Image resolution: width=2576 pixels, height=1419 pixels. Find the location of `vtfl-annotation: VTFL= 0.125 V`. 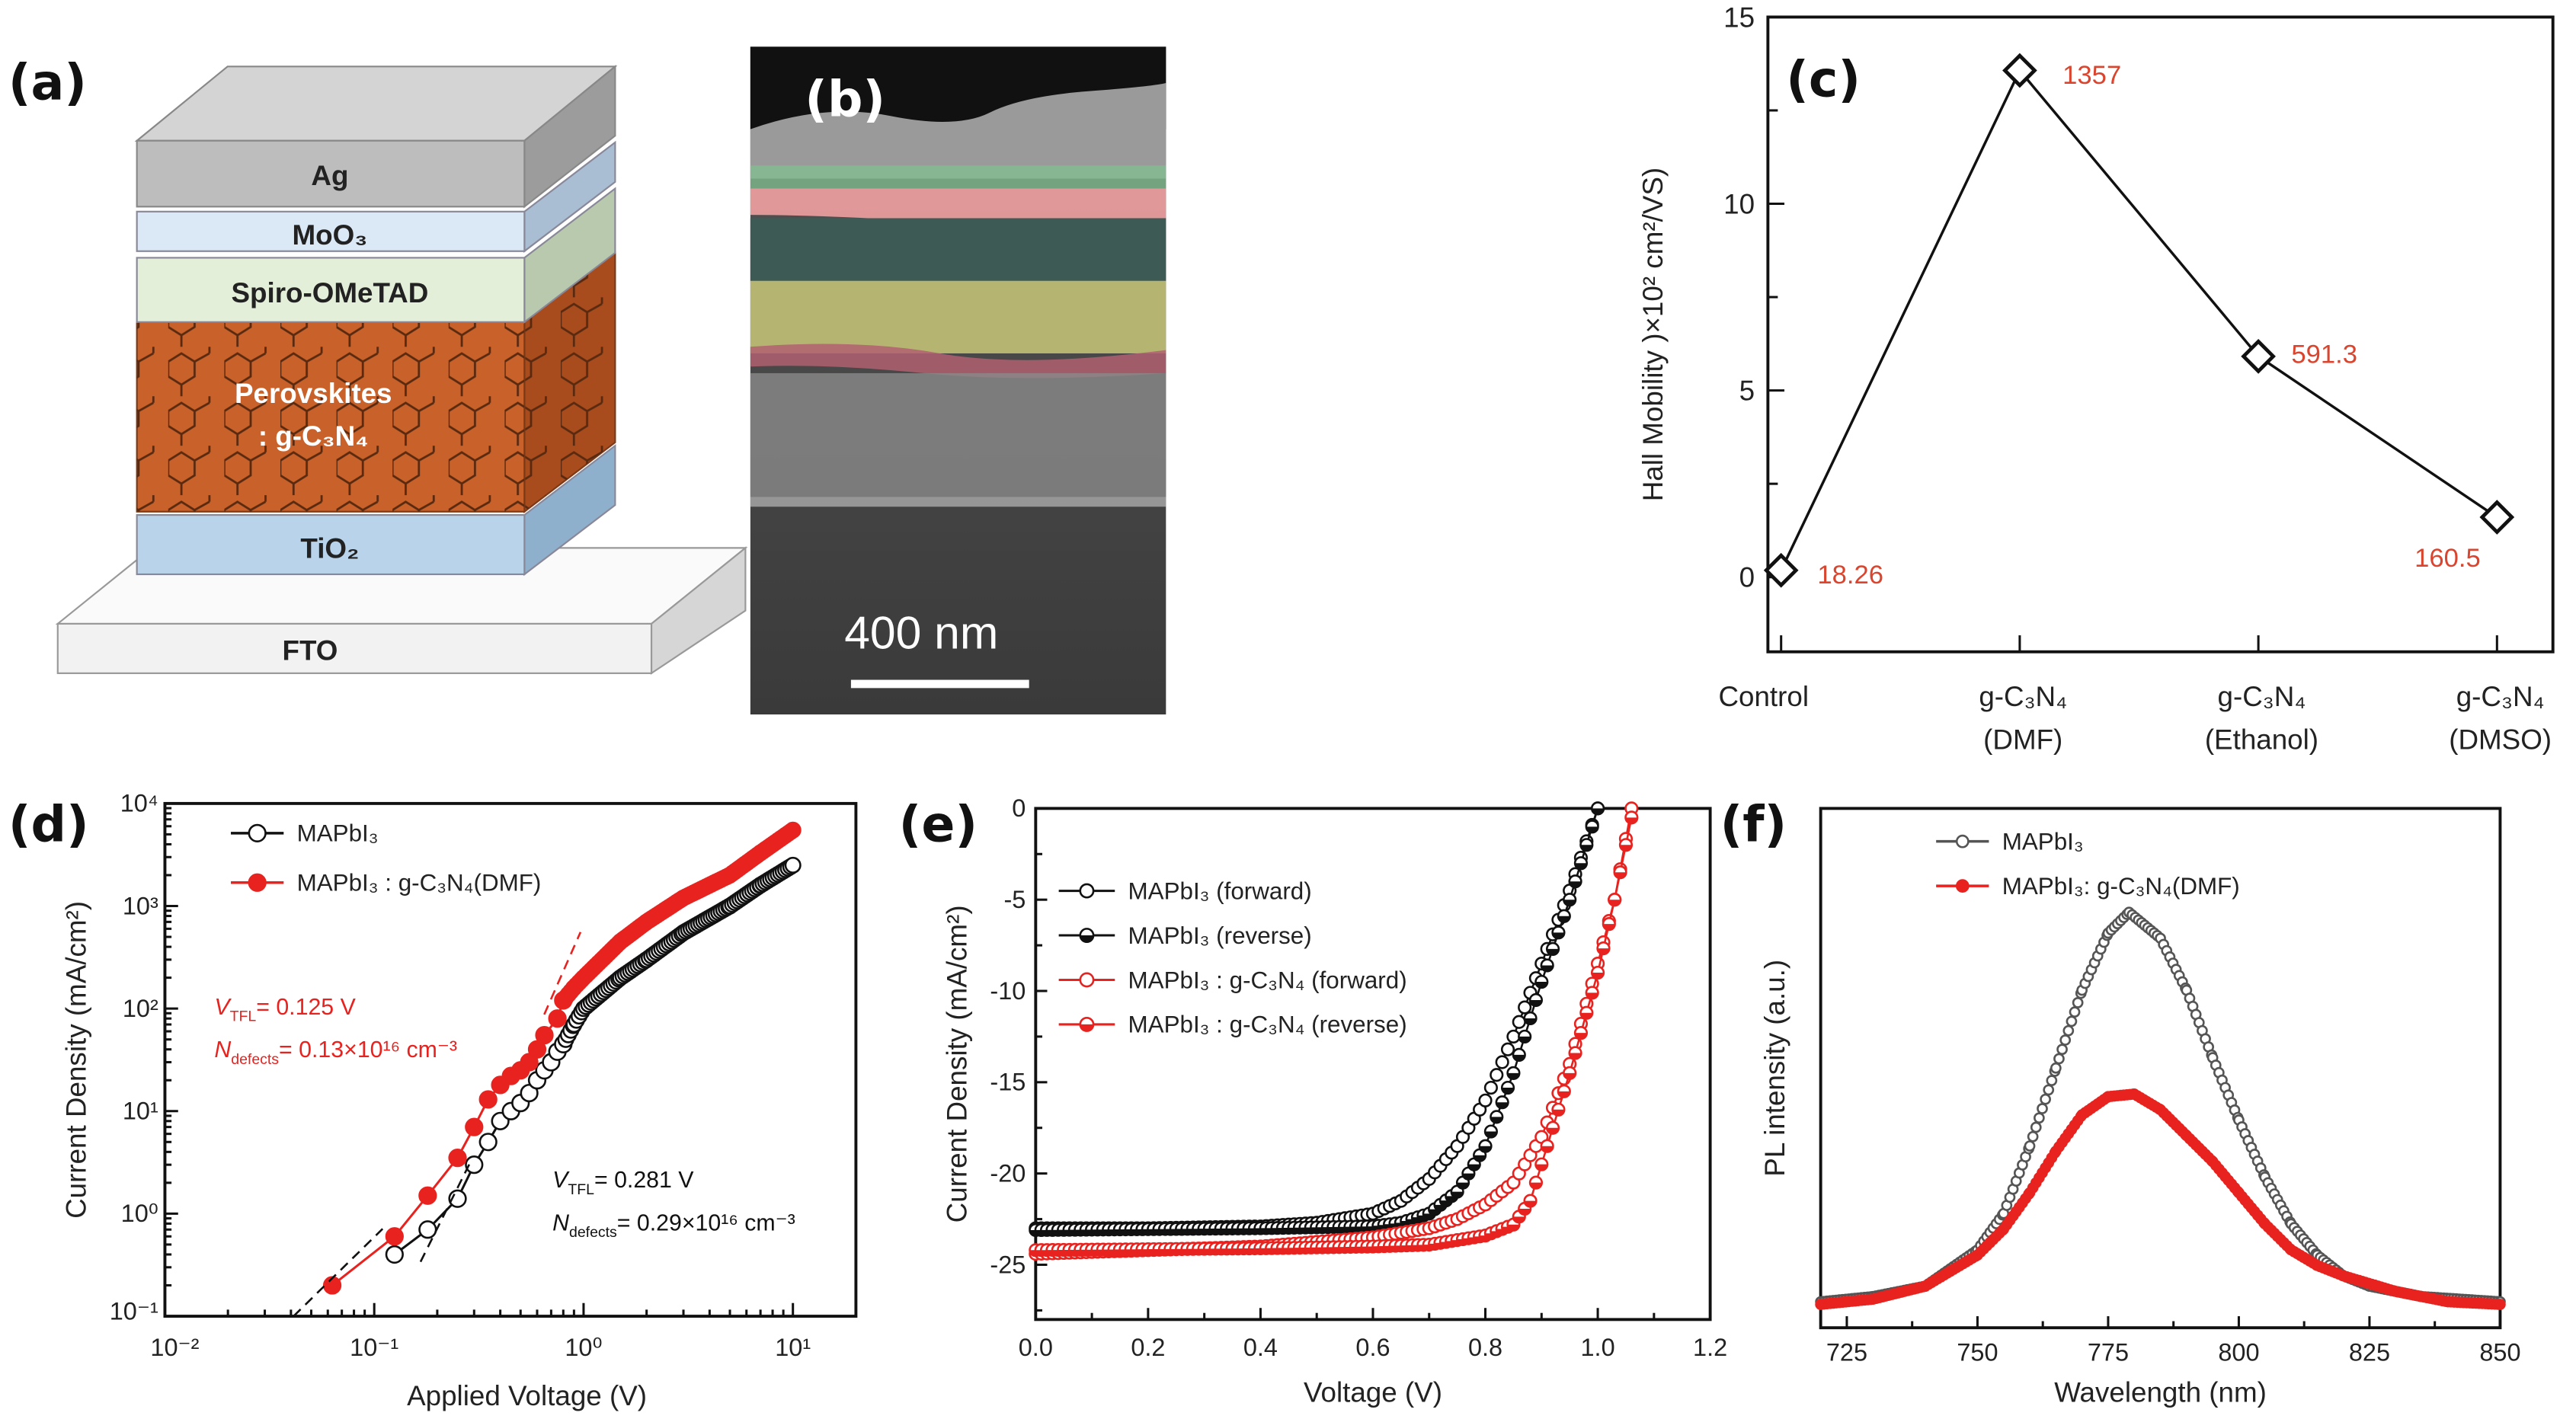

vtfl-annotation: VTFL= 0.125 V is located at coordinates (285, 1010).